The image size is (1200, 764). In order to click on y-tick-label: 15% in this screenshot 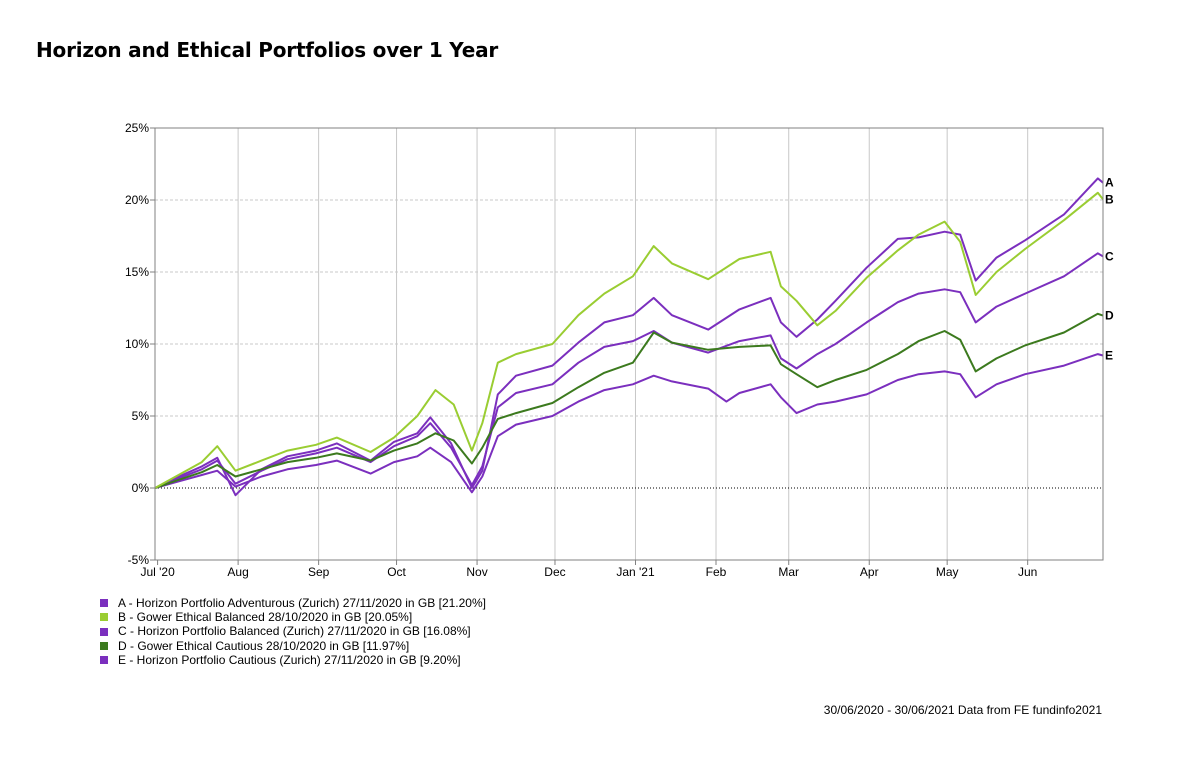, I will do `click(137, 272)`.